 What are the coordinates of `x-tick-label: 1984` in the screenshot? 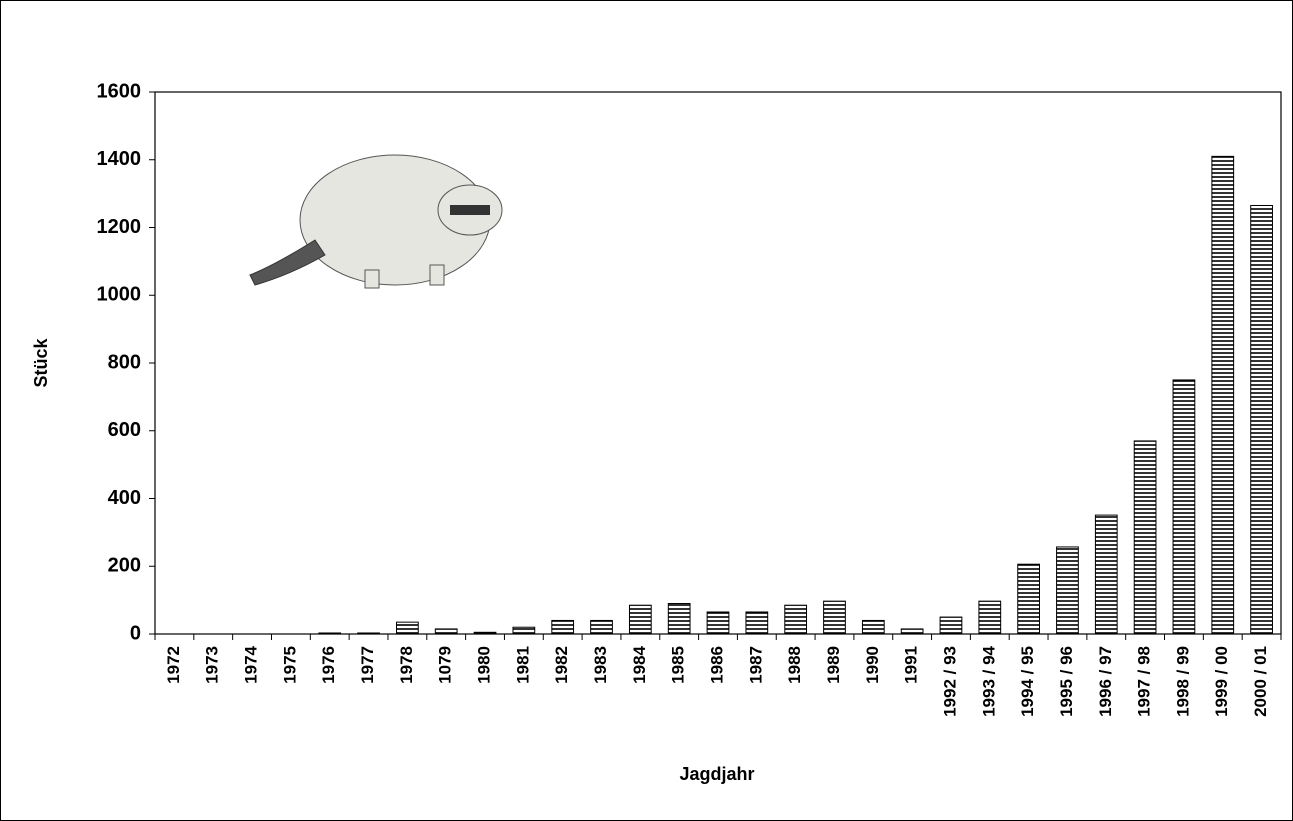 It's located at (639, 664).